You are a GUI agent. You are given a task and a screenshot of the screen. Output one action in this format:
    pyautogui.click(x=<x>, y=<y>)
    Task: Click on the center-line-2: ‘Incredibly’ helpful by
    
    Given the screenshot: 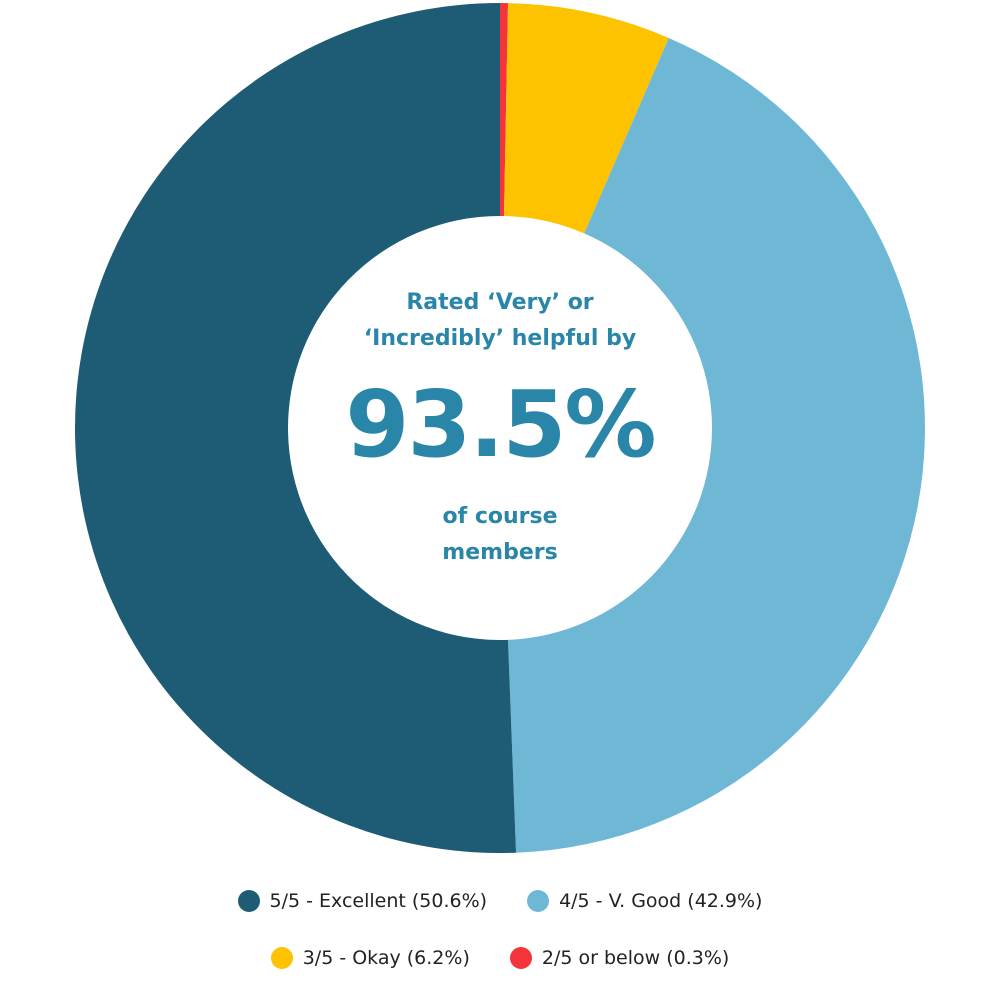 What is the action you would take?
    pyautogui.click(x=500, y=338)
    